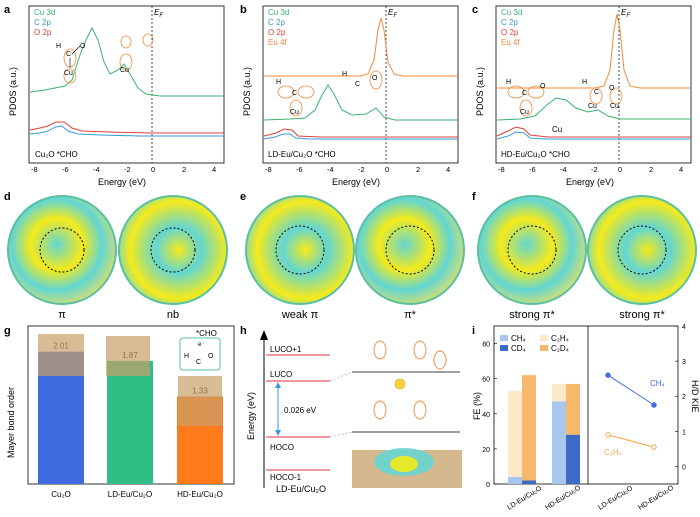 The width and height of the screenshot is (700, 517). I want to click on curve-cu3d-a, so click(126, 61).